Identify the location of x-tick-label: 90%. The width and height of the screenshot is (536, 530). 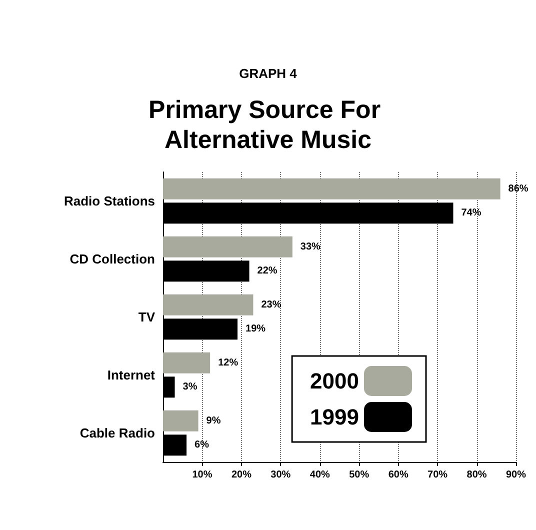
(516, 475).